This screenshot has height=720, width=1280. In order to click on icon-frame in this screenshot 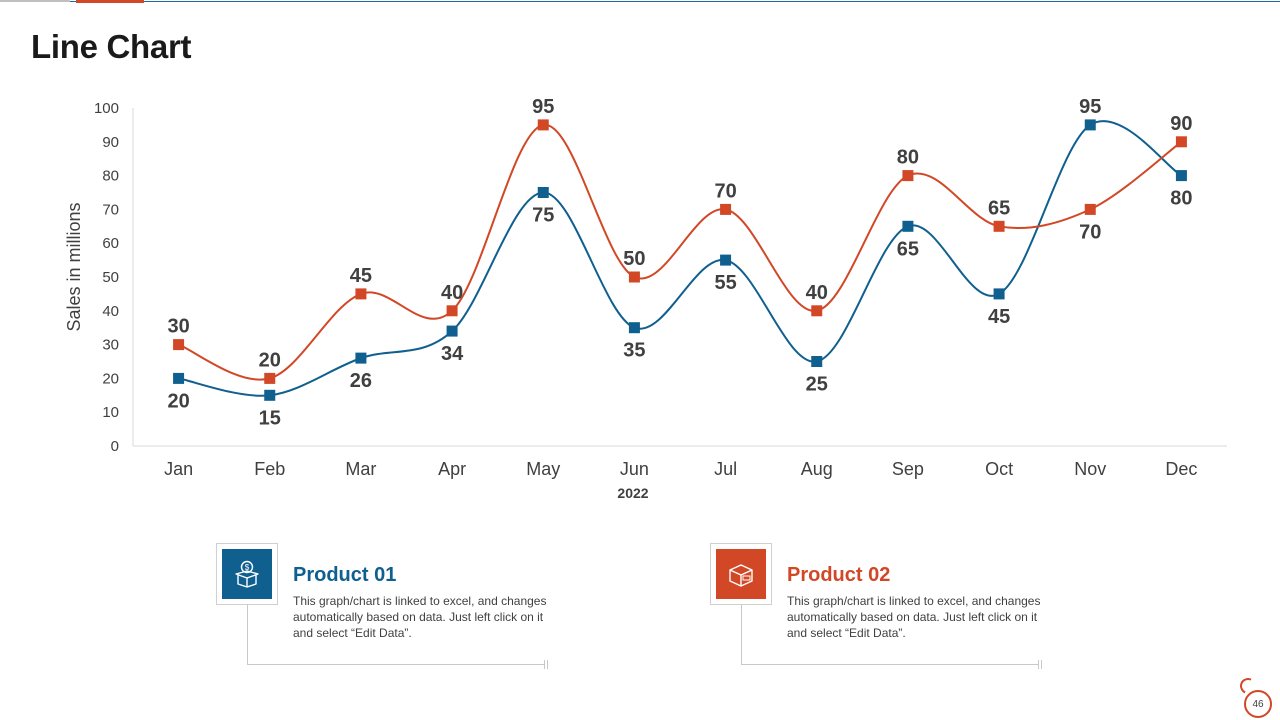, I will do `click(741, 574)`.